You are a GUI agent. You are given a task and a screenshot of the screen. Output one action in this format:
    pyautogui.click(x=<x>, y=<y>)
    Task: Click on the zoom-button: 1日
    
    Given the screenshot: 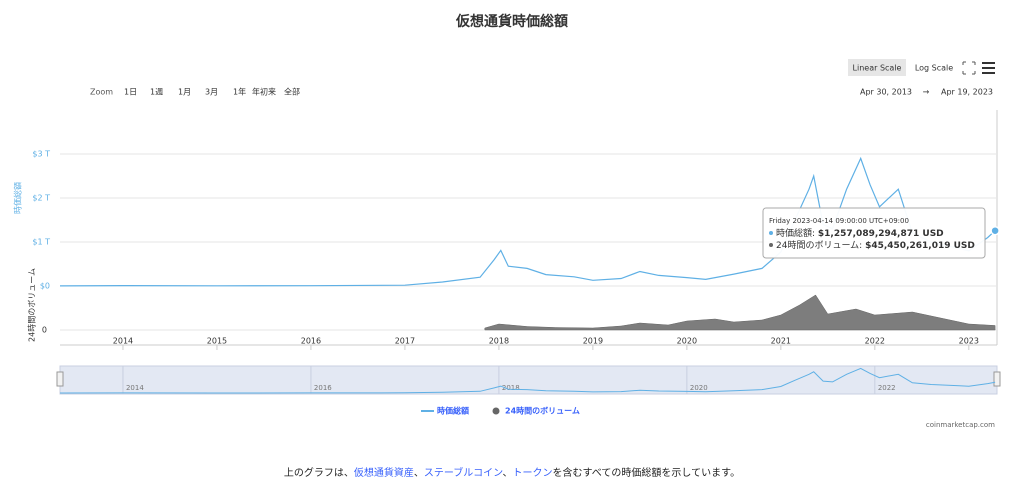 What is the action you would take?
    pyautogui.click(x=130, y=92)
    